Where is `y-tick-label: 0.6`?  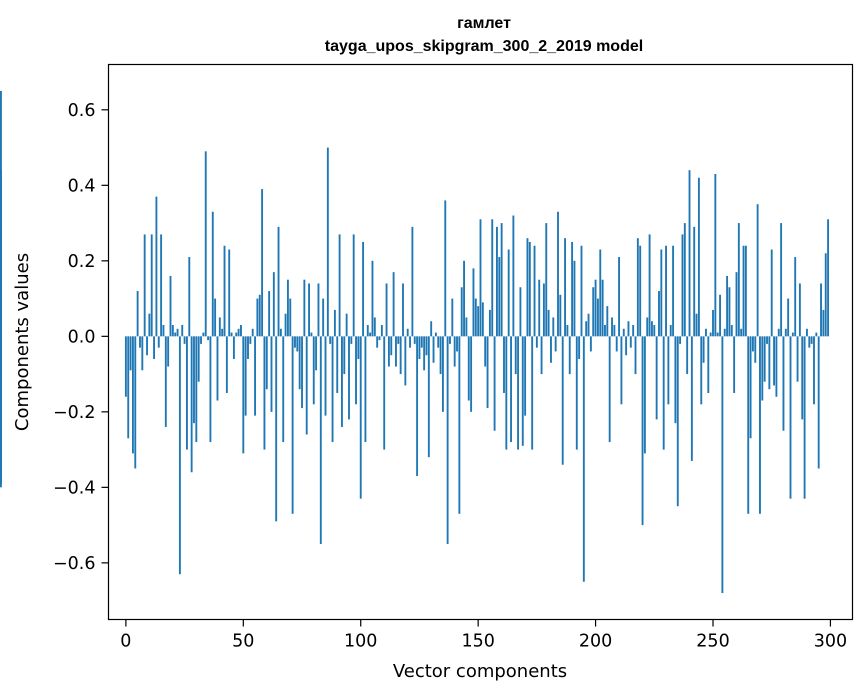
y-tick-label: 0.6 is located at coordinates (82, 111).